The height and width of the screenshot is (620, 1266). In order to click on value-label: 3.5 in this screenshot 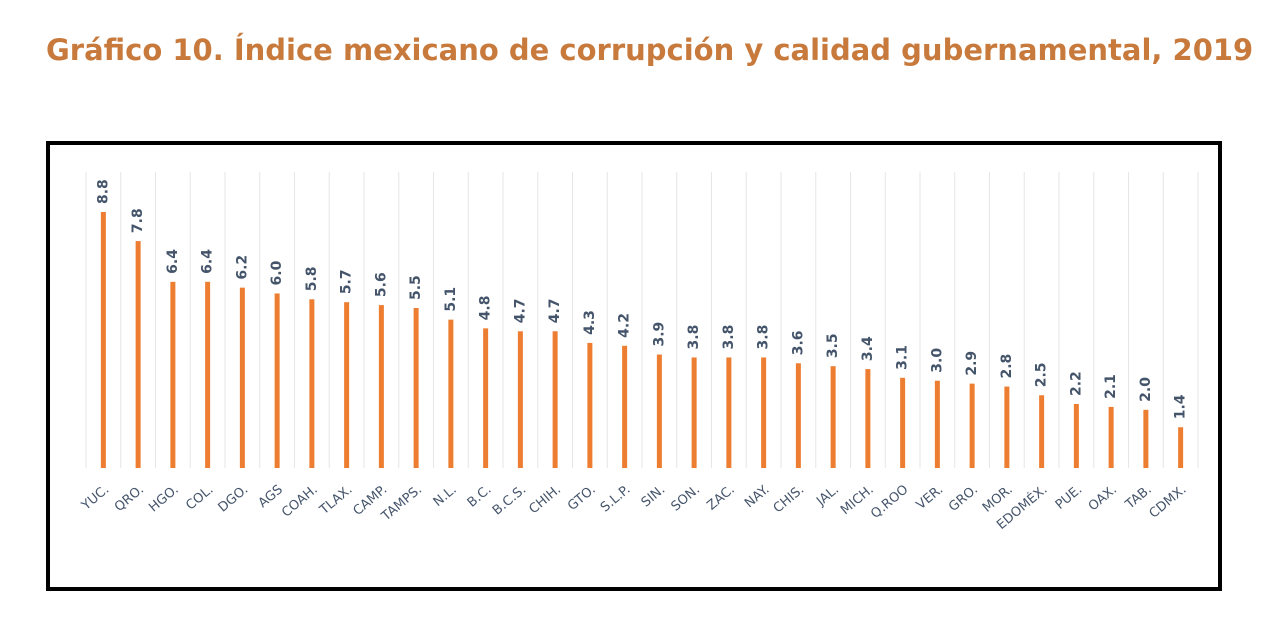, I will do `click(833, 345)`.